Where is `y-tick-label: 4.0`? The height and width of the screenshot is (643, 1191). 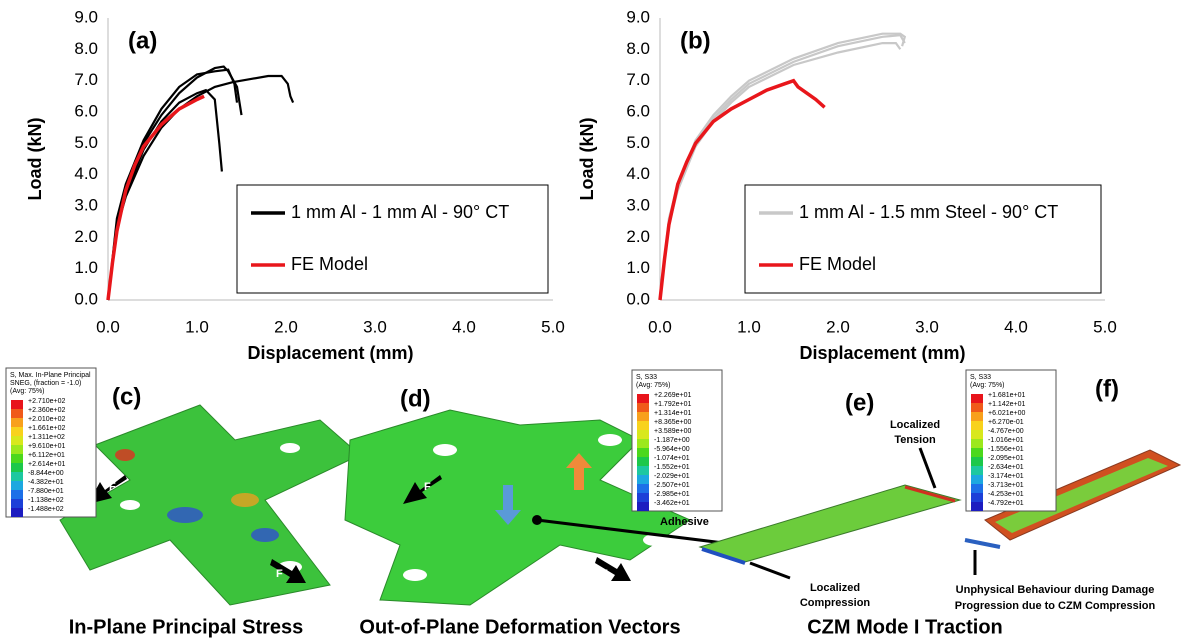 y-tick-label: 4.0 is located at coordinates (638, 173).